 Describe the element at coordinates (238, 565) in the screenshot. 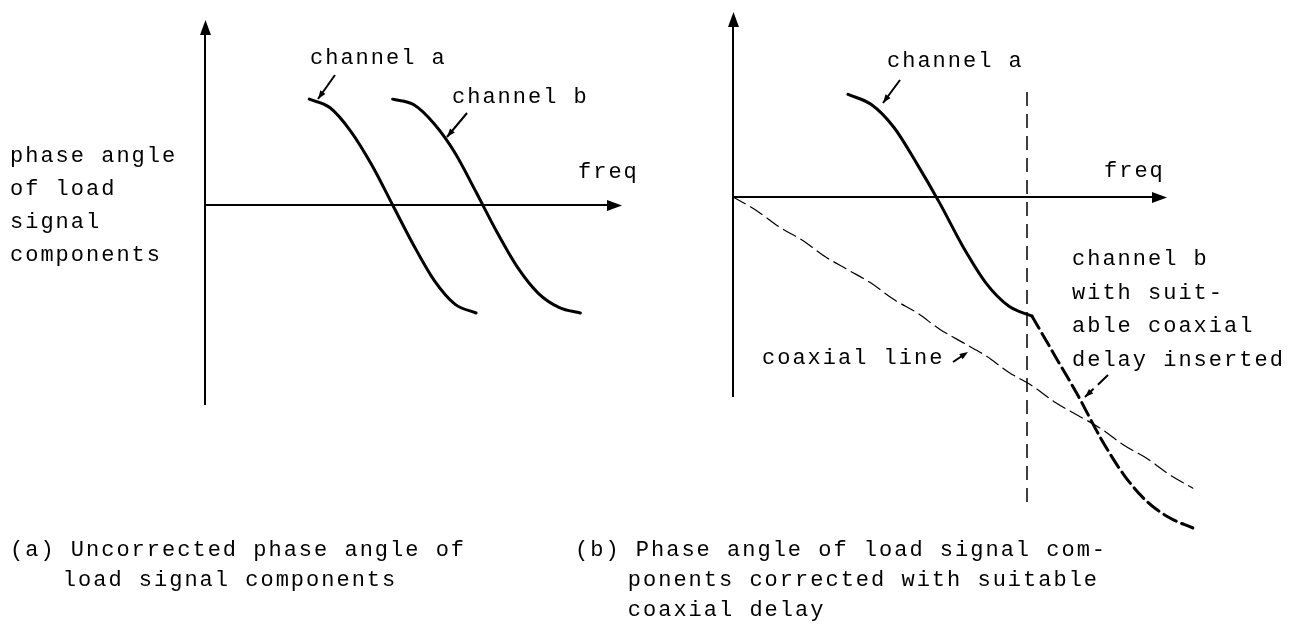

I see `text: (a) Uncorrected phase angle of load signal components` at that location.